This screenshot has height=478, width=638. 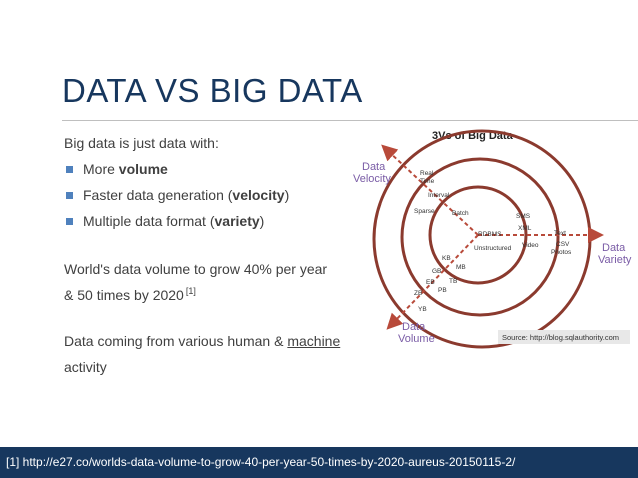 I want to click on item-eb: EB, so click(x=430, y=282).